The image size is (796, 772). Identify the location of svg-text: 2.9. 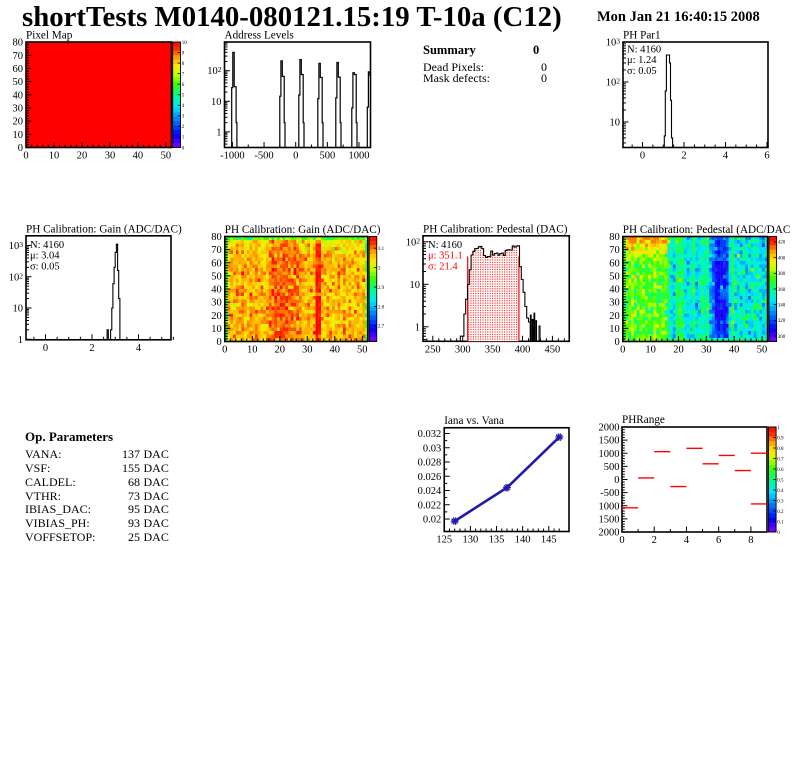
(381, 288).